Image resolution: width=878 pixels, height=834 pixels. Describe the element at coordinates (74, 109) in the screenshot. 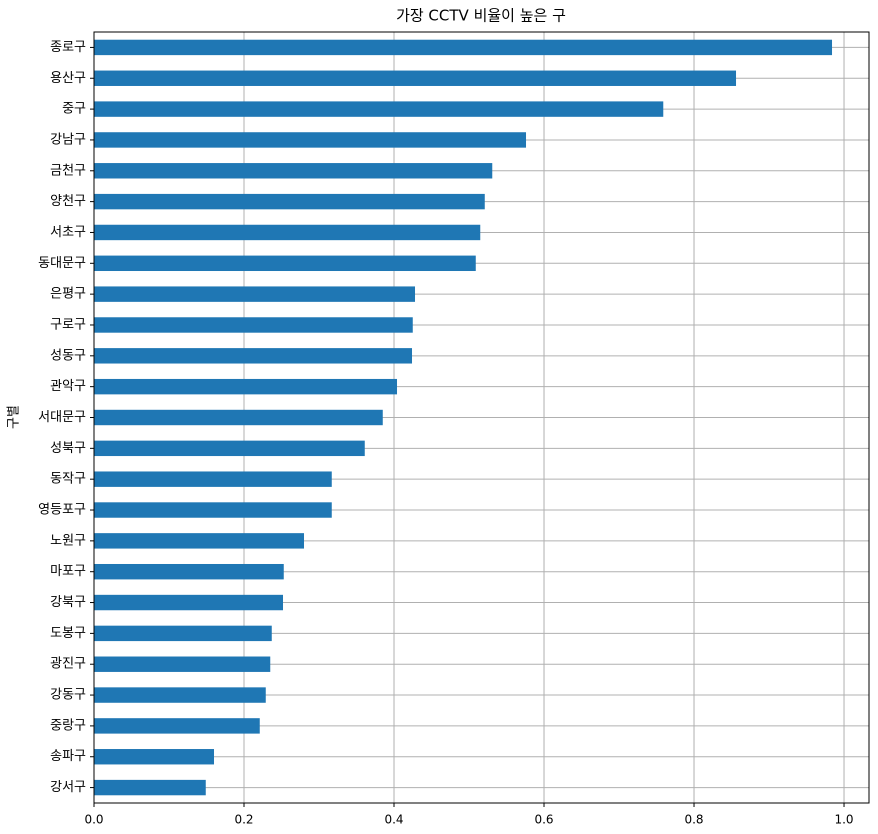

I see `y-tick-label: 중구` at that location.